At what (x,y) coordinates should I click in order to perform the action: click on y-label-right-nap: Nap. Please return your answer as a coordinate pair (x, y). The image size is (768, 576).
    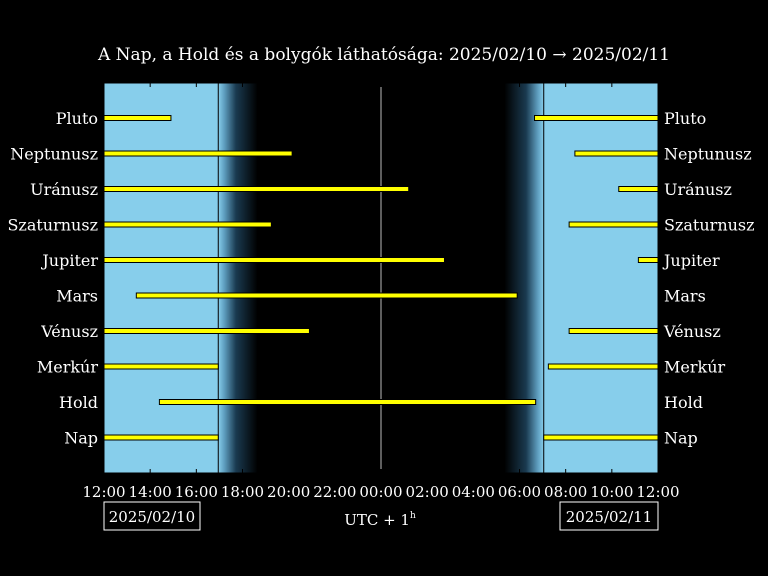
    Looking at the image, I should click on (681, 438).